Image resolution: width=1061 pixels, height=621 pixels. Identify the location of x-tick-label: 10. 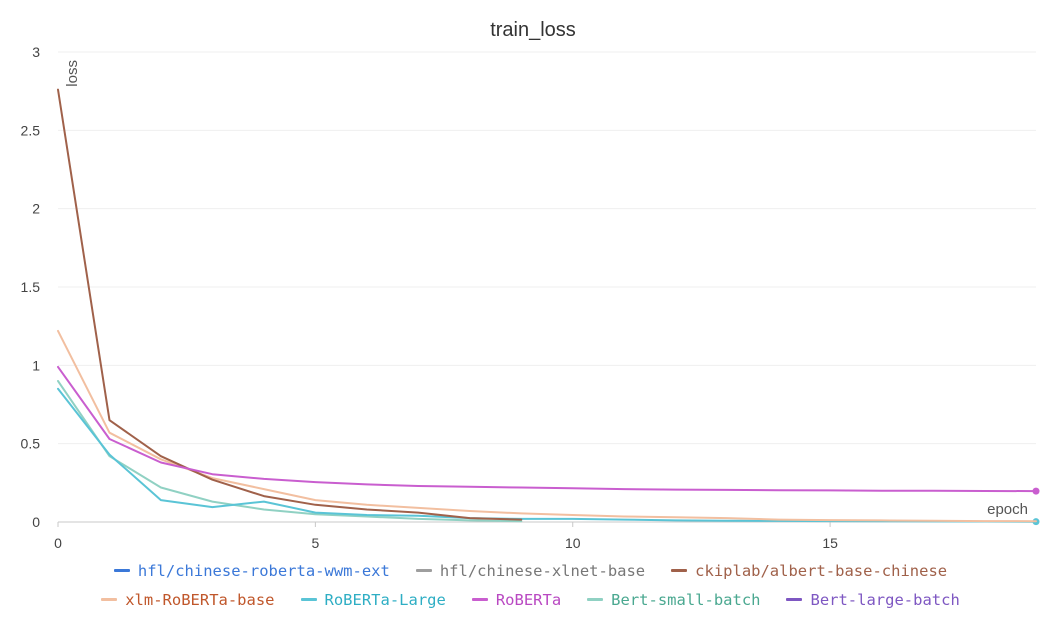
(573, 543).